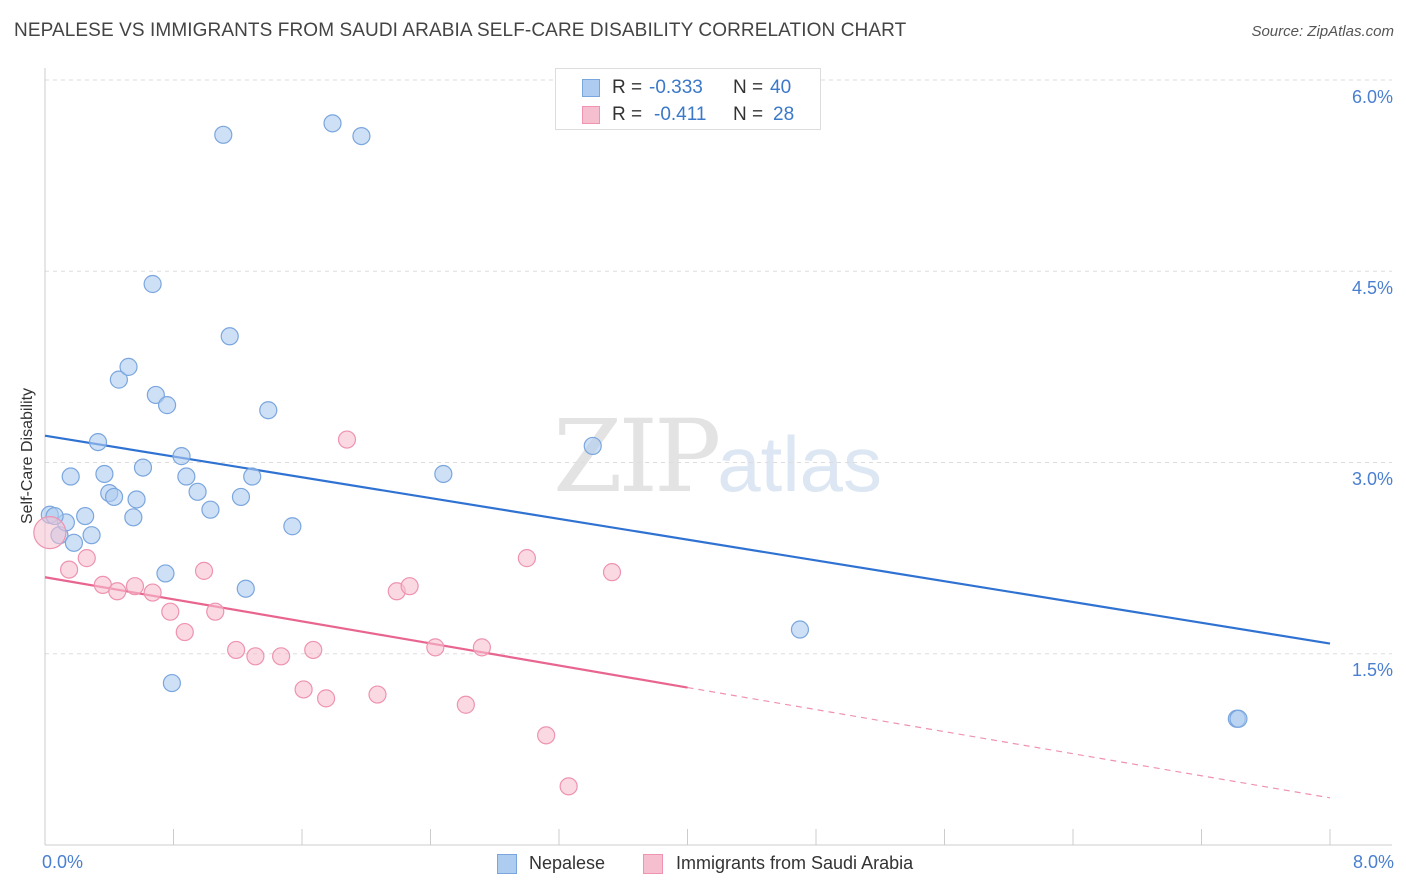 This screenshot has height=892, width=1406. I want to click on watermark: ZIPatlas, so click(717, 456).